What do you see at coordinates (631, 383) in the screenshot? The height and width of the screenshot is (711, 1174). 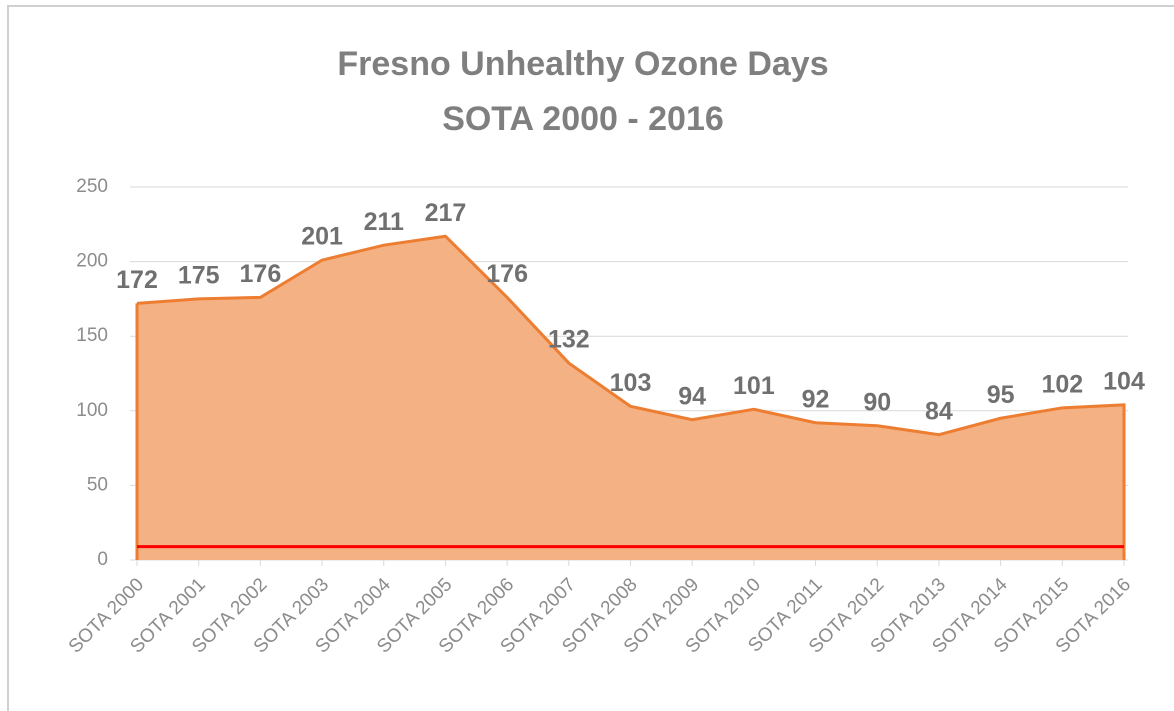 I see `data-label: 103` at bounding box center [631, 383].